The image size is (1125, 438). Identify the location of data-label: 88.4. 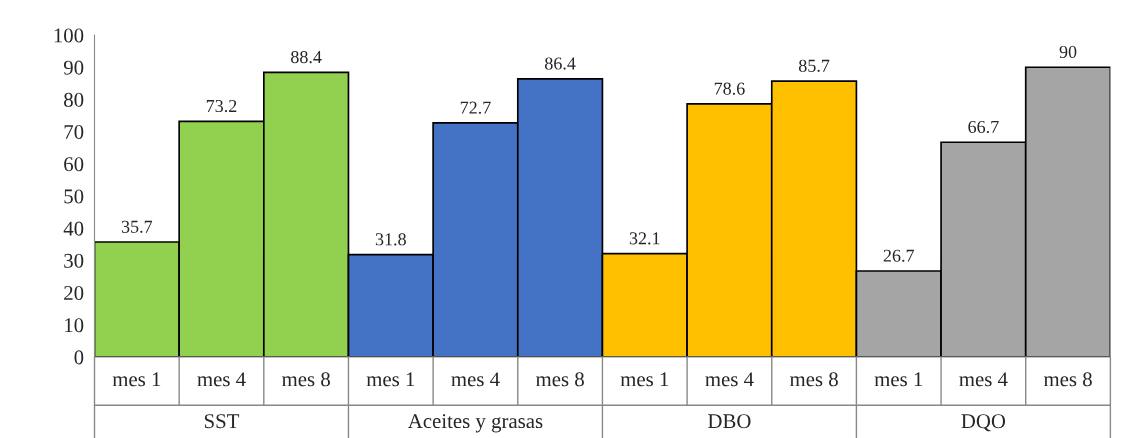
(306, 57).